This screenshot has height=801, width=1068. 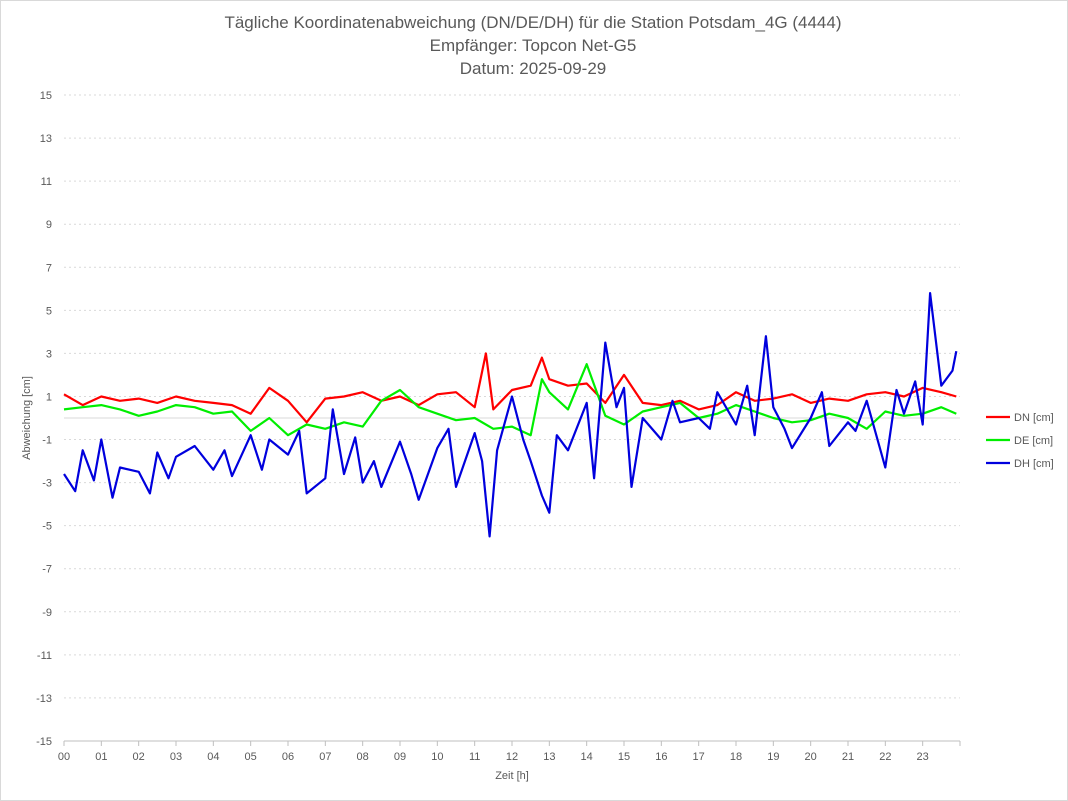 I want to click on x-tick-label: 12, so click(x=512, y=757).